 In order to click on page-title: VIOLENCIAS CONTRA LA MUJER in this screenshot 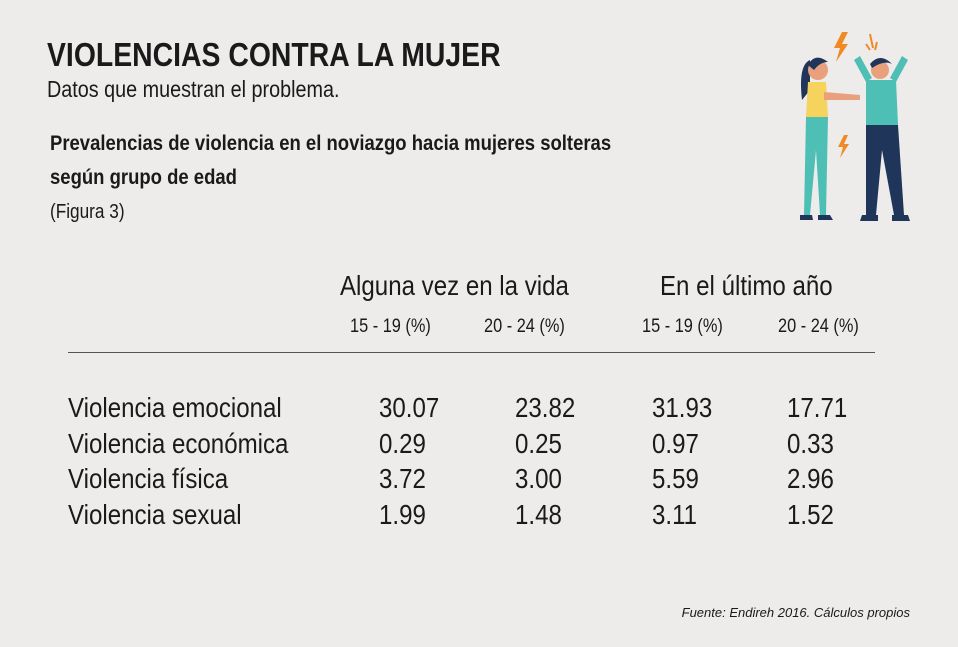, I will do `click(274, 54)`.